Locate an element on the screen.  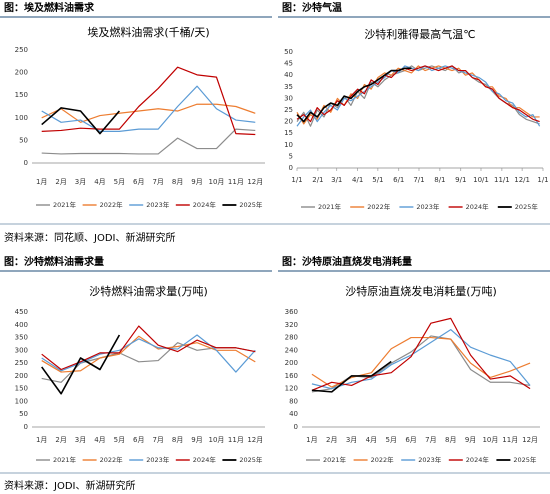
x-tick-label: 3/1 is located at coordinates (336, 180).